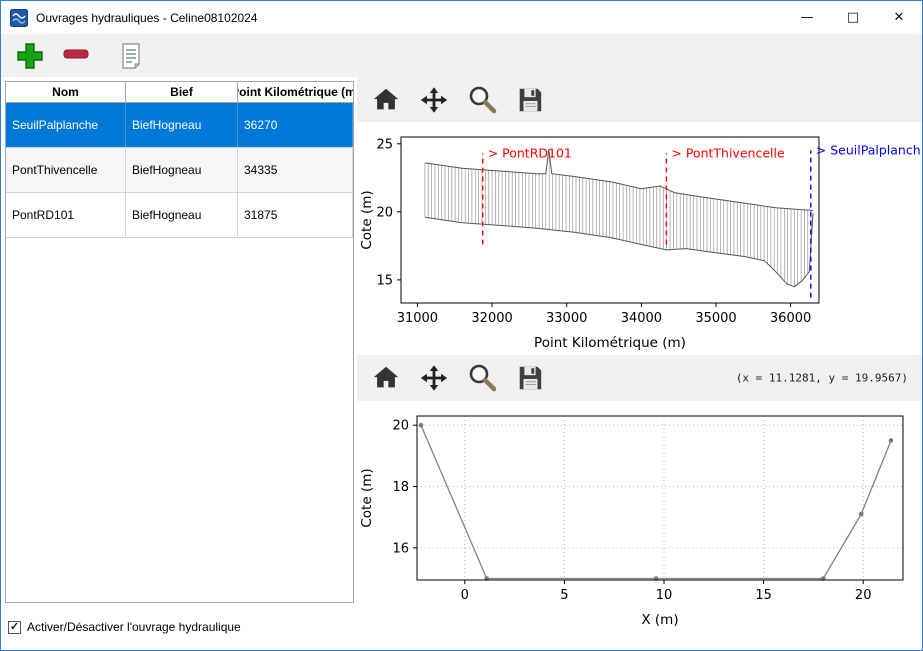 The width and height of the screenshot is (923, 651). What do you see at coordinates (400, 487) in the screenshot?
I see `svg-text: 18` at bounding box center [400, 487].